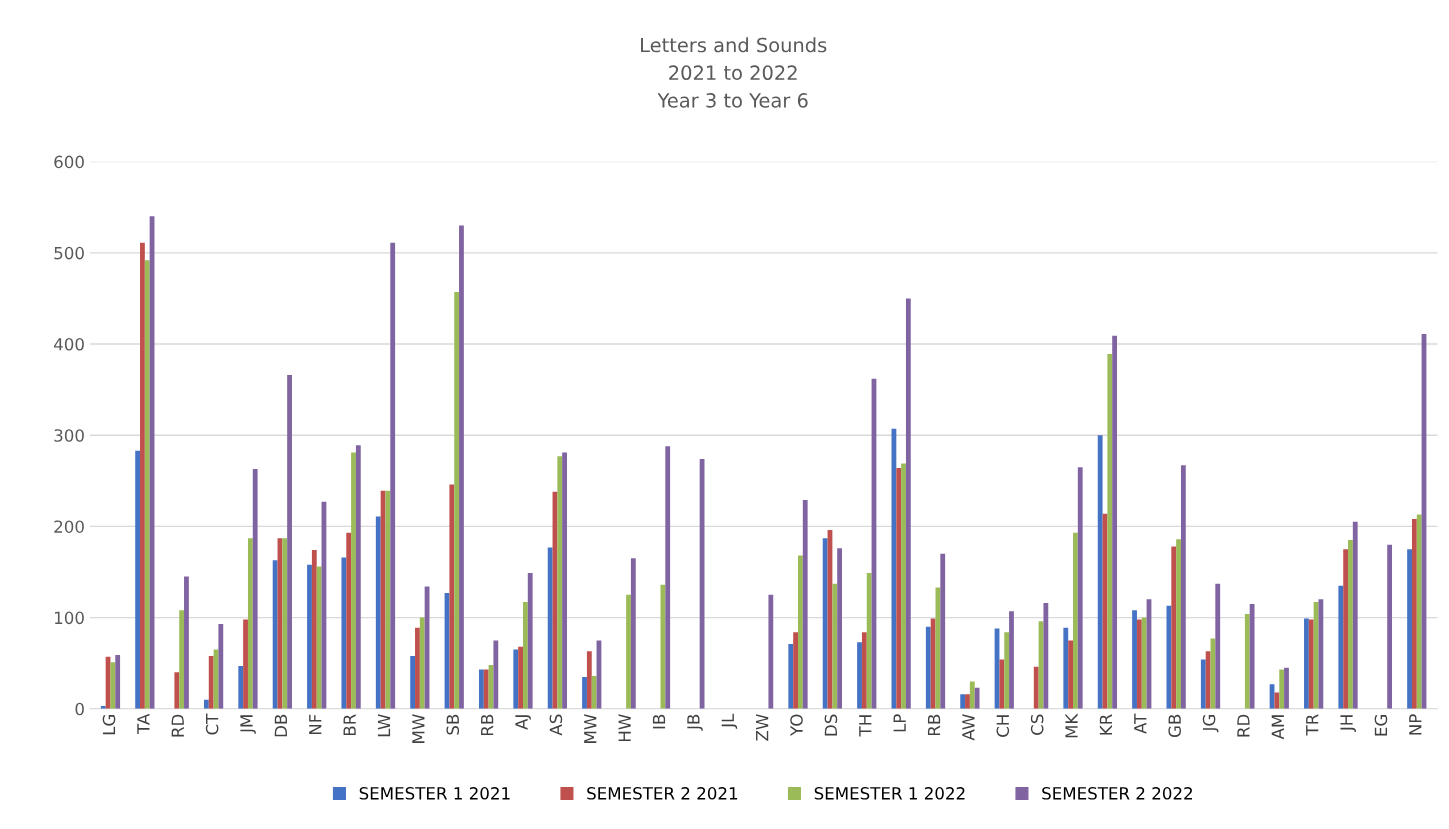 This screenshot has height=829, width=1449. Describe the element at coordinates (659, 721) in the screenshot. I see `x-tick-label: IB` at that location.